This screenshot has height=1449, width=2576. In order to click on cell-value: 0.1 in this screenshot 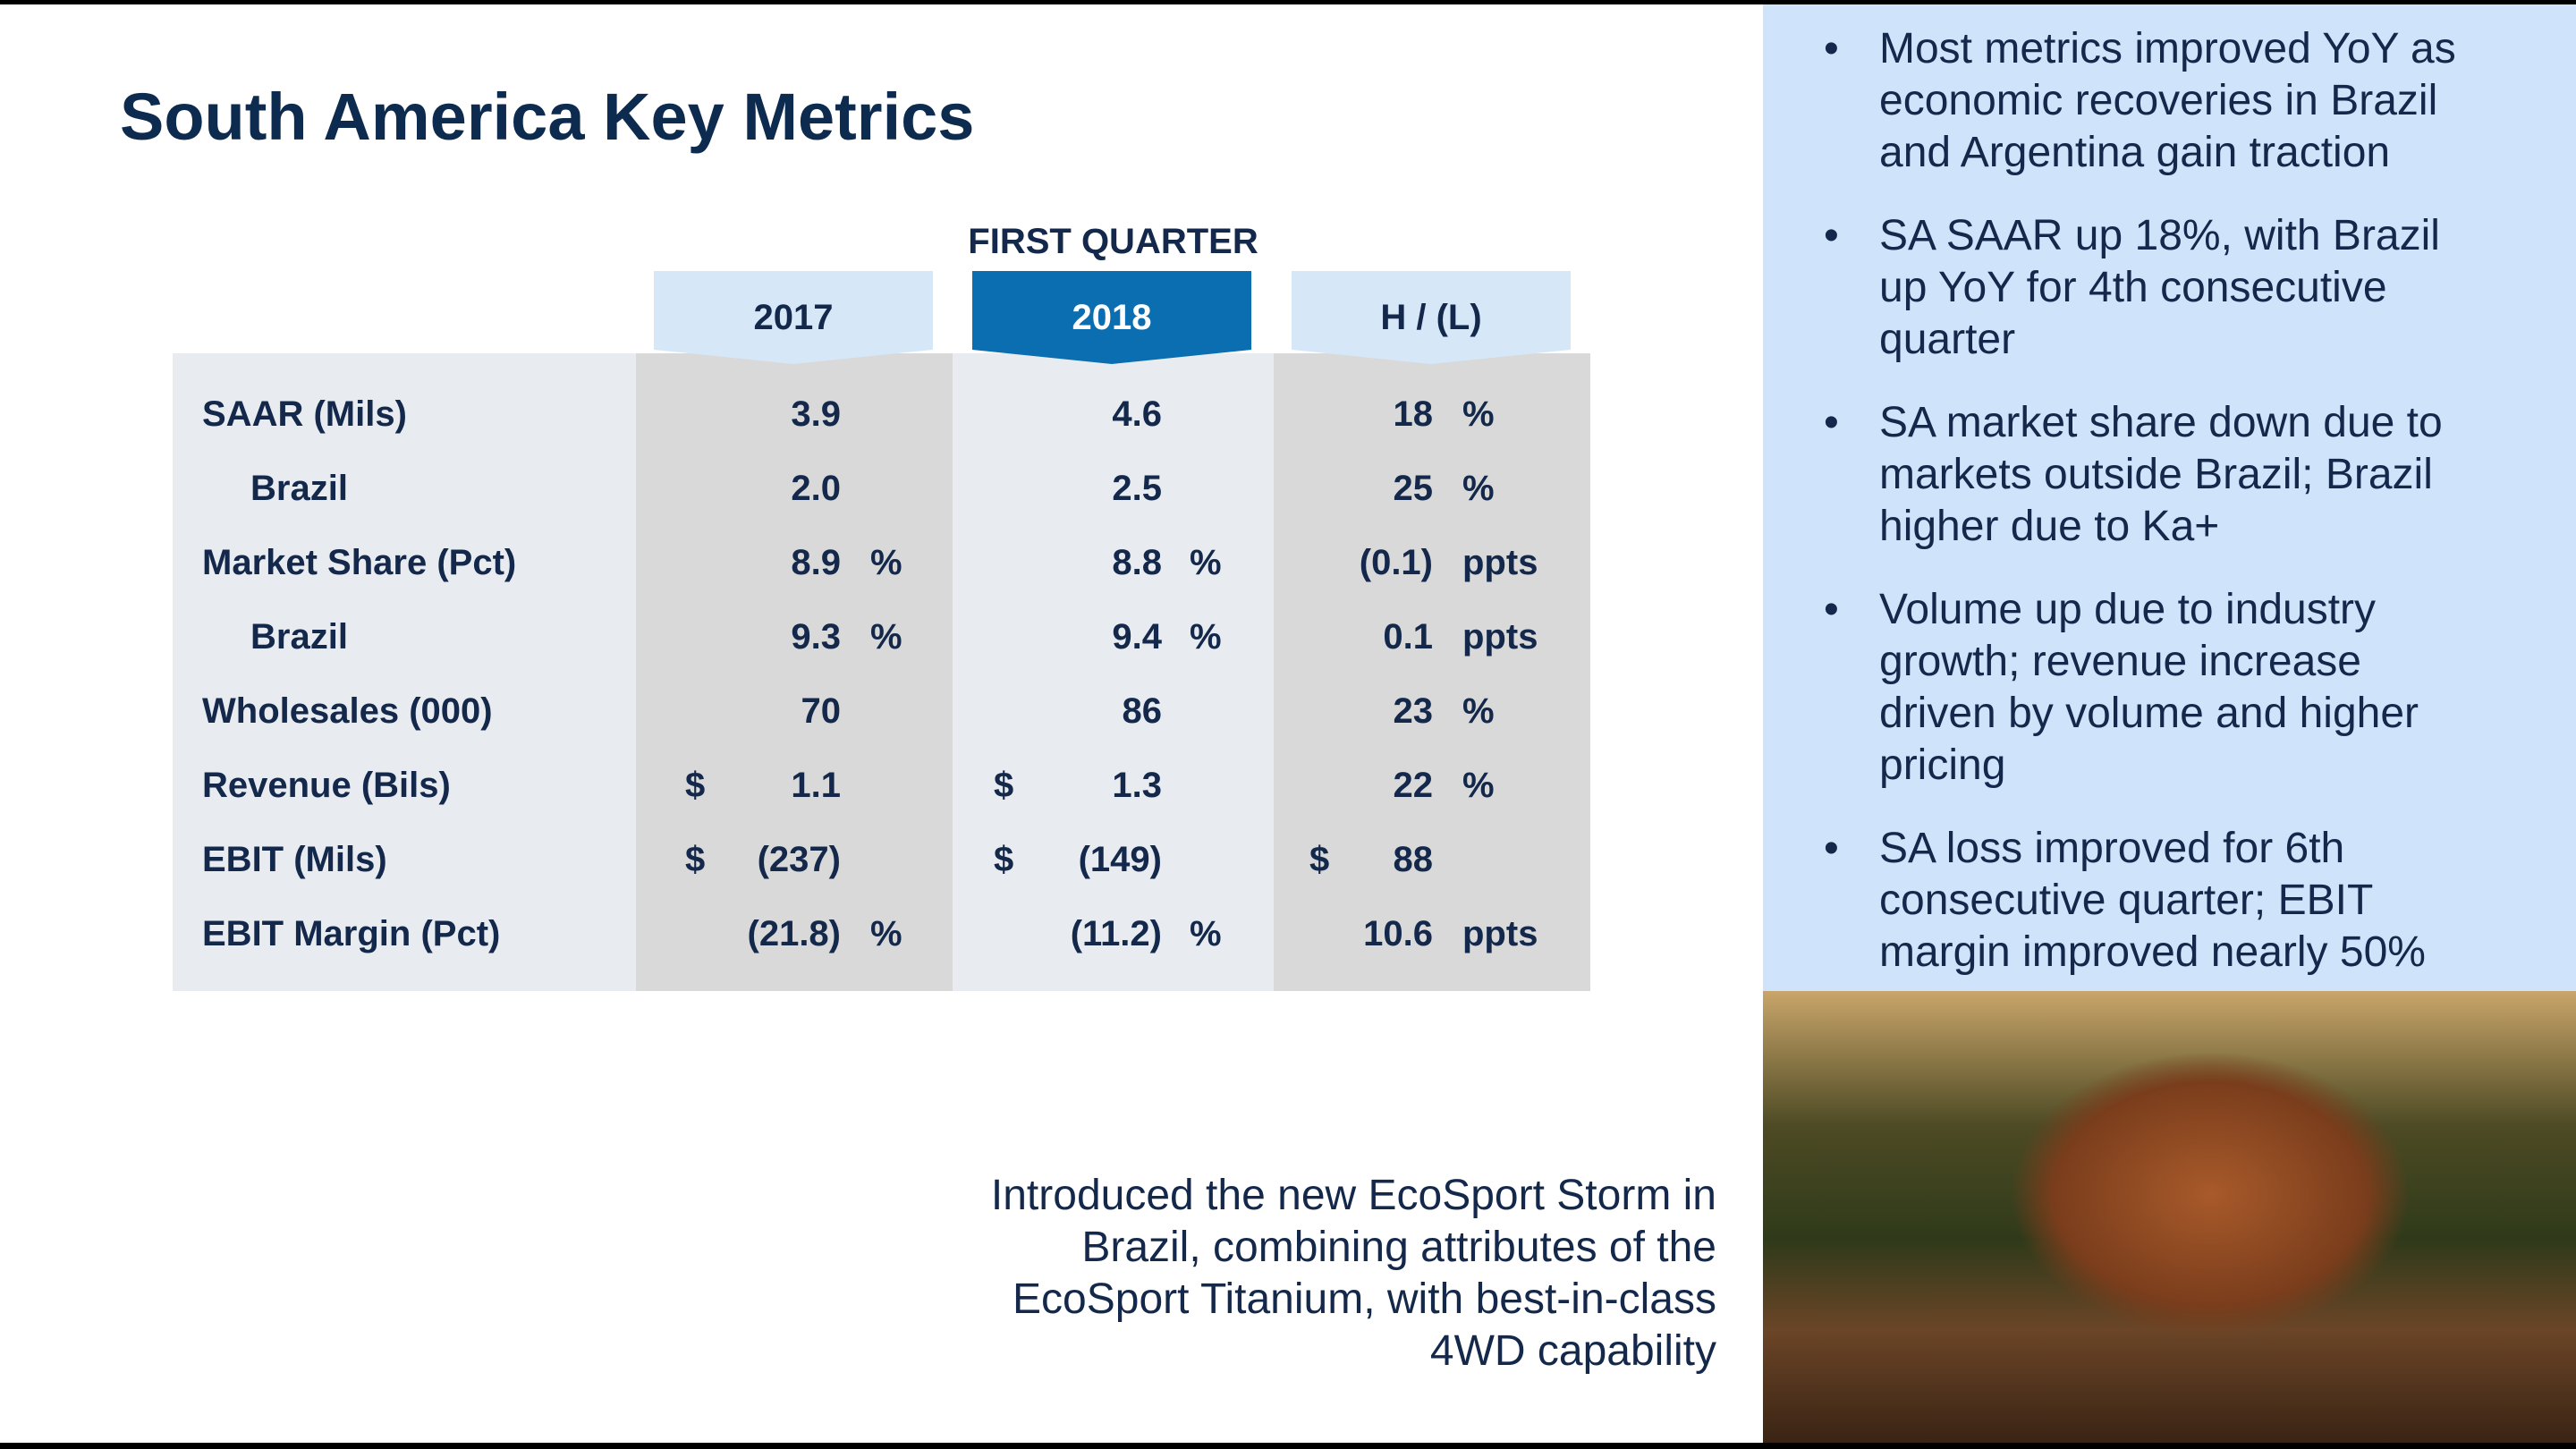, I will do `click(1408, 637)`.